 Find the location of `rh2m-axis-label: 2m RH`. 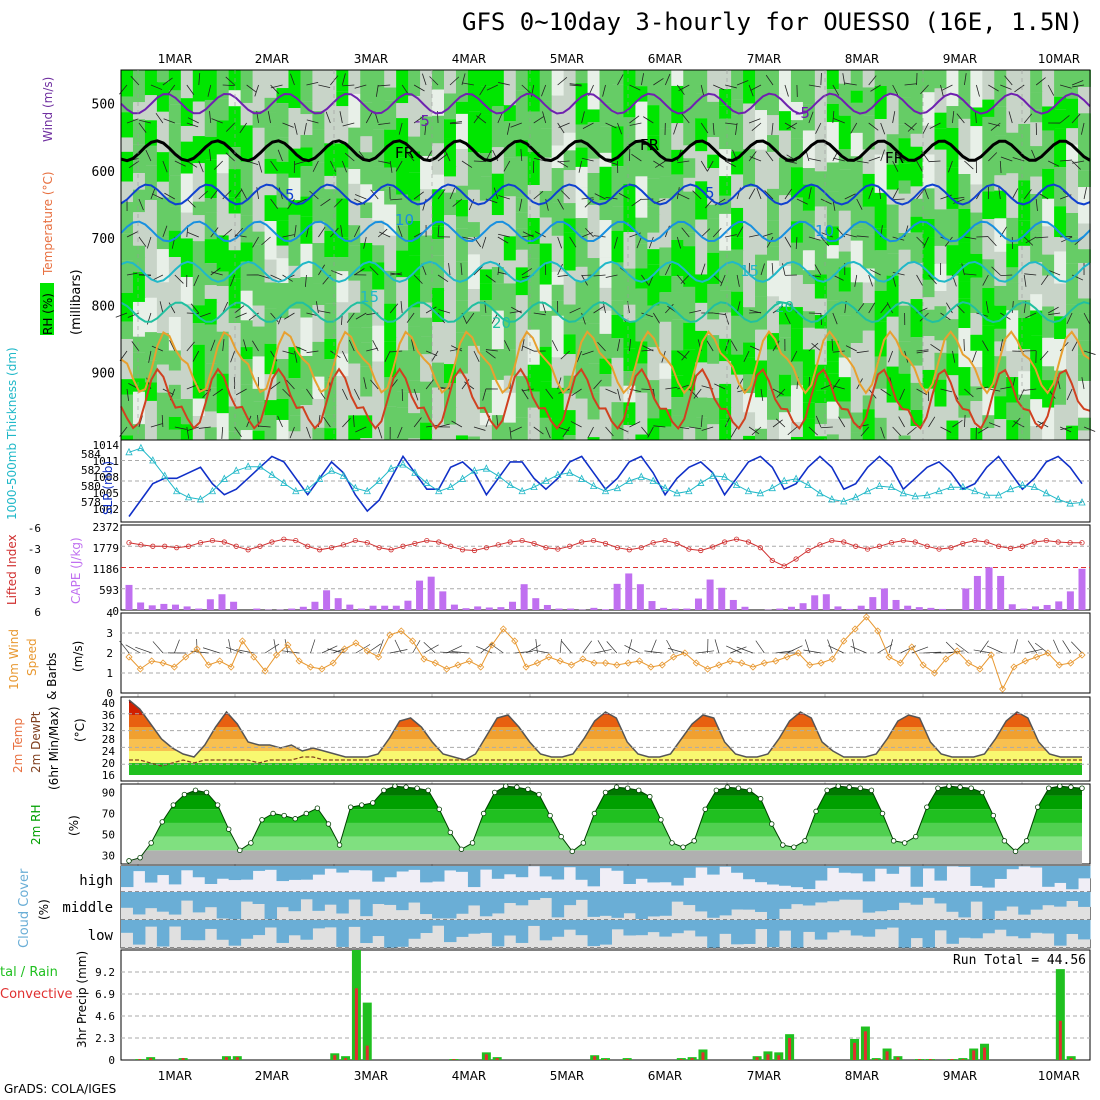

rh2m-axis-label: 2m RH is located at coordinates (36, 825).